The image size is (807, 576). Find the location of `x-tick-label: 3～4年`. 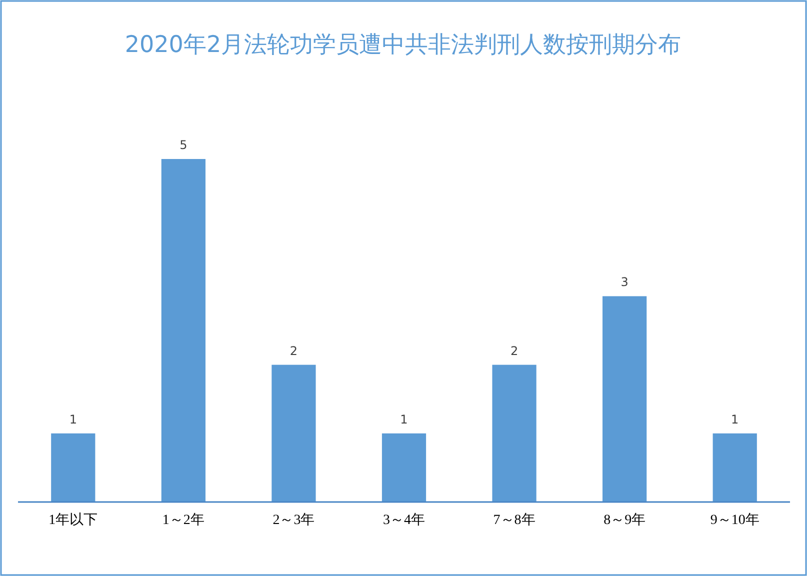

x-tick-label: 3～4年 is located at coordinates (404, 520).